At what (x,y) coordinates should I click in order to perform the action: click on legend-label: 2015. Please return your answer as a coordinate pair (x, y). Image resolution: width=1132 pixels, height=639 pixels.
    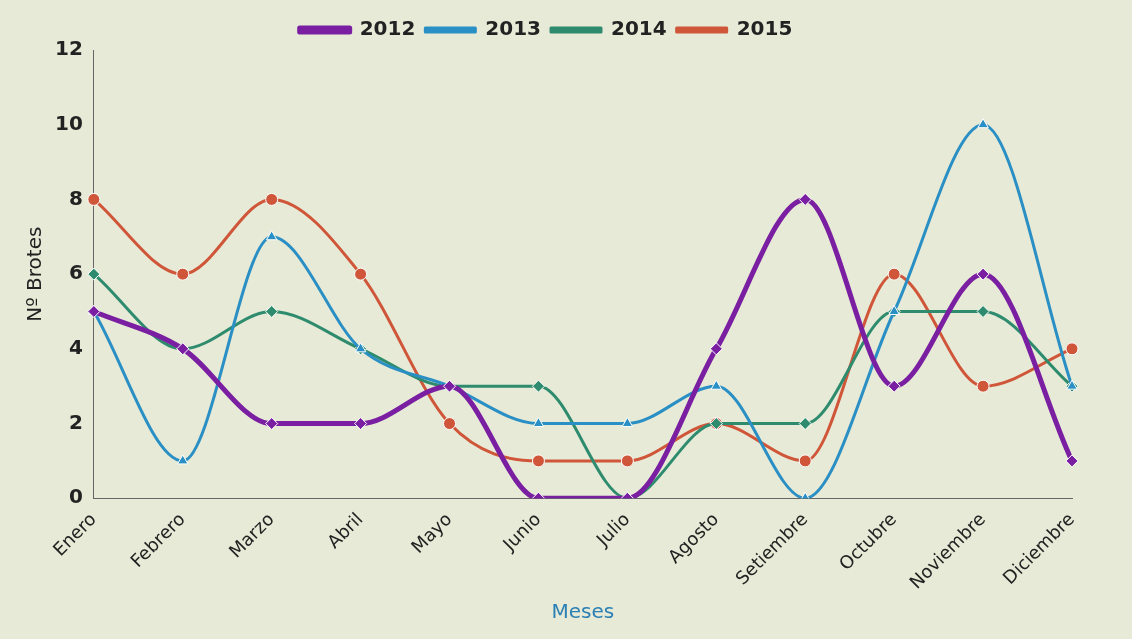
    Looking at the image, I should click on (764, 28).